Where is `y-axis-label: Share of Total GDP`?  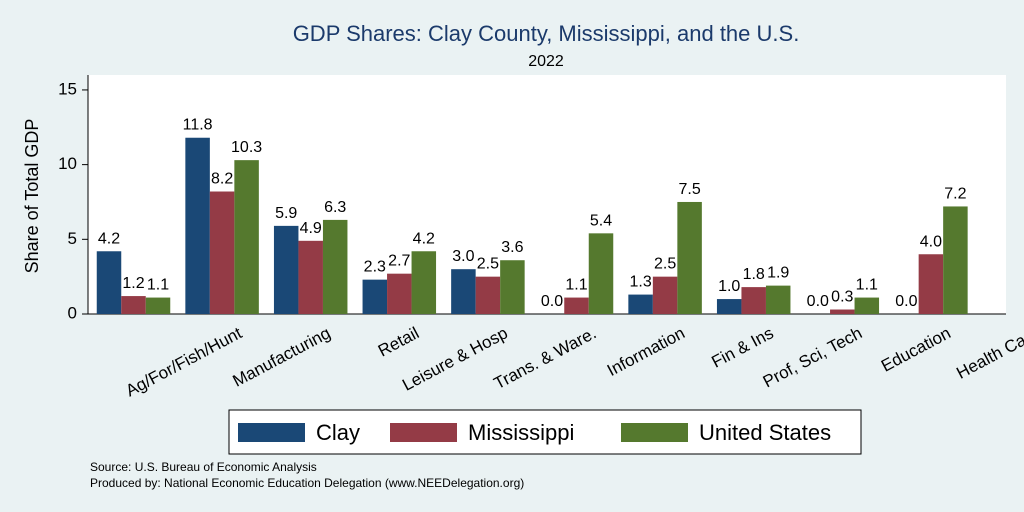
y-axis-label: Share of Total GDP is located at coordinates (32, 196).